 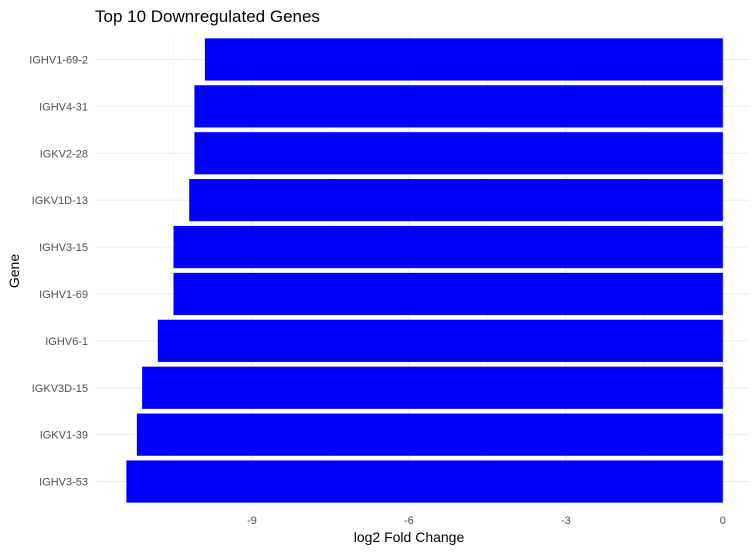 What do you see at coordinates (486, 521) in the screenshot?
I see `x-tick-labels: -9 -6 -3 0` at bounding box center [486, 521].